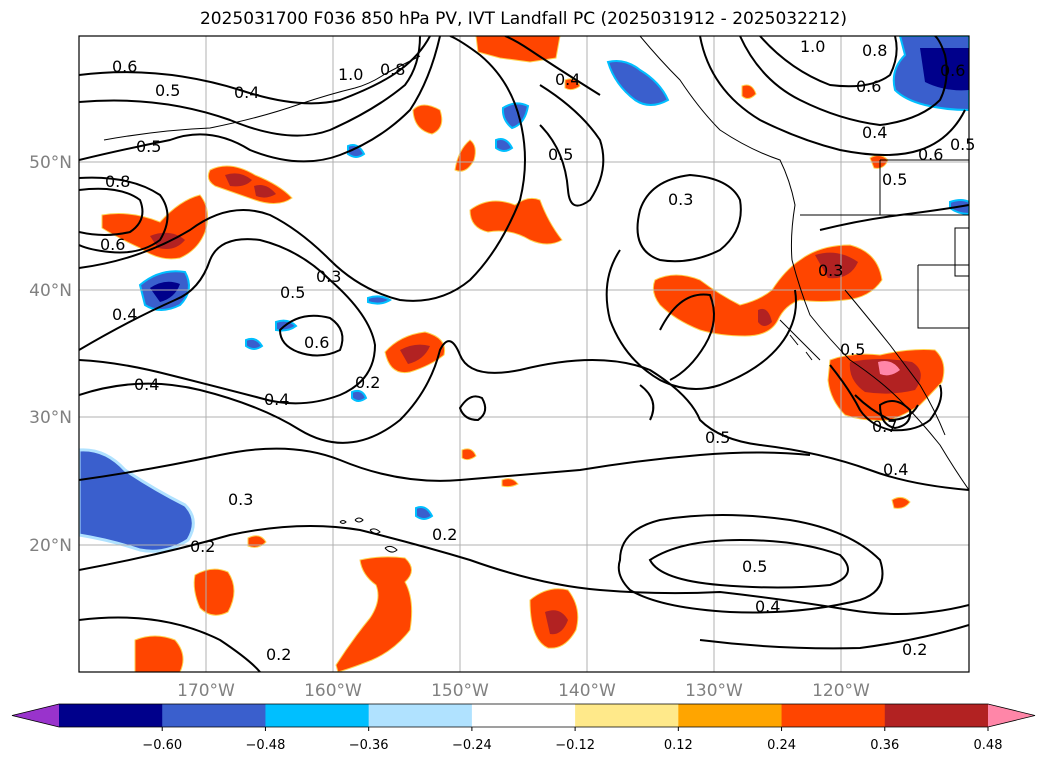 The image size is (1047, 765). What do you see at coordinates (460, 691) in the screenshot?
I see `lon-tick-label: 150°W` at bounding box center [460, 691].